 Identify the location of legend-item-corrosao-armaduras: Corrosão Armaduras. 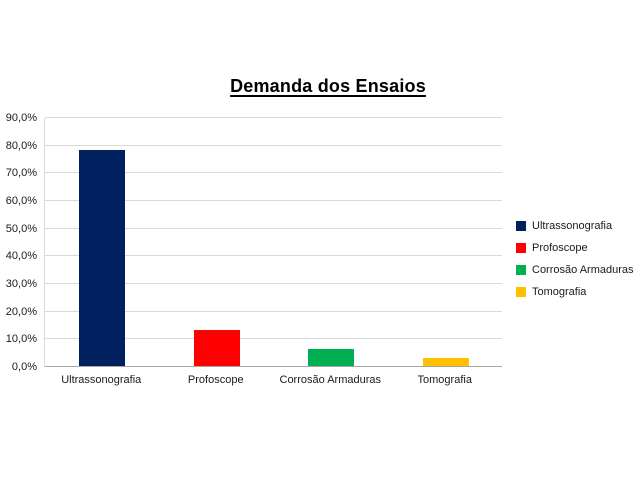
(575, 270).